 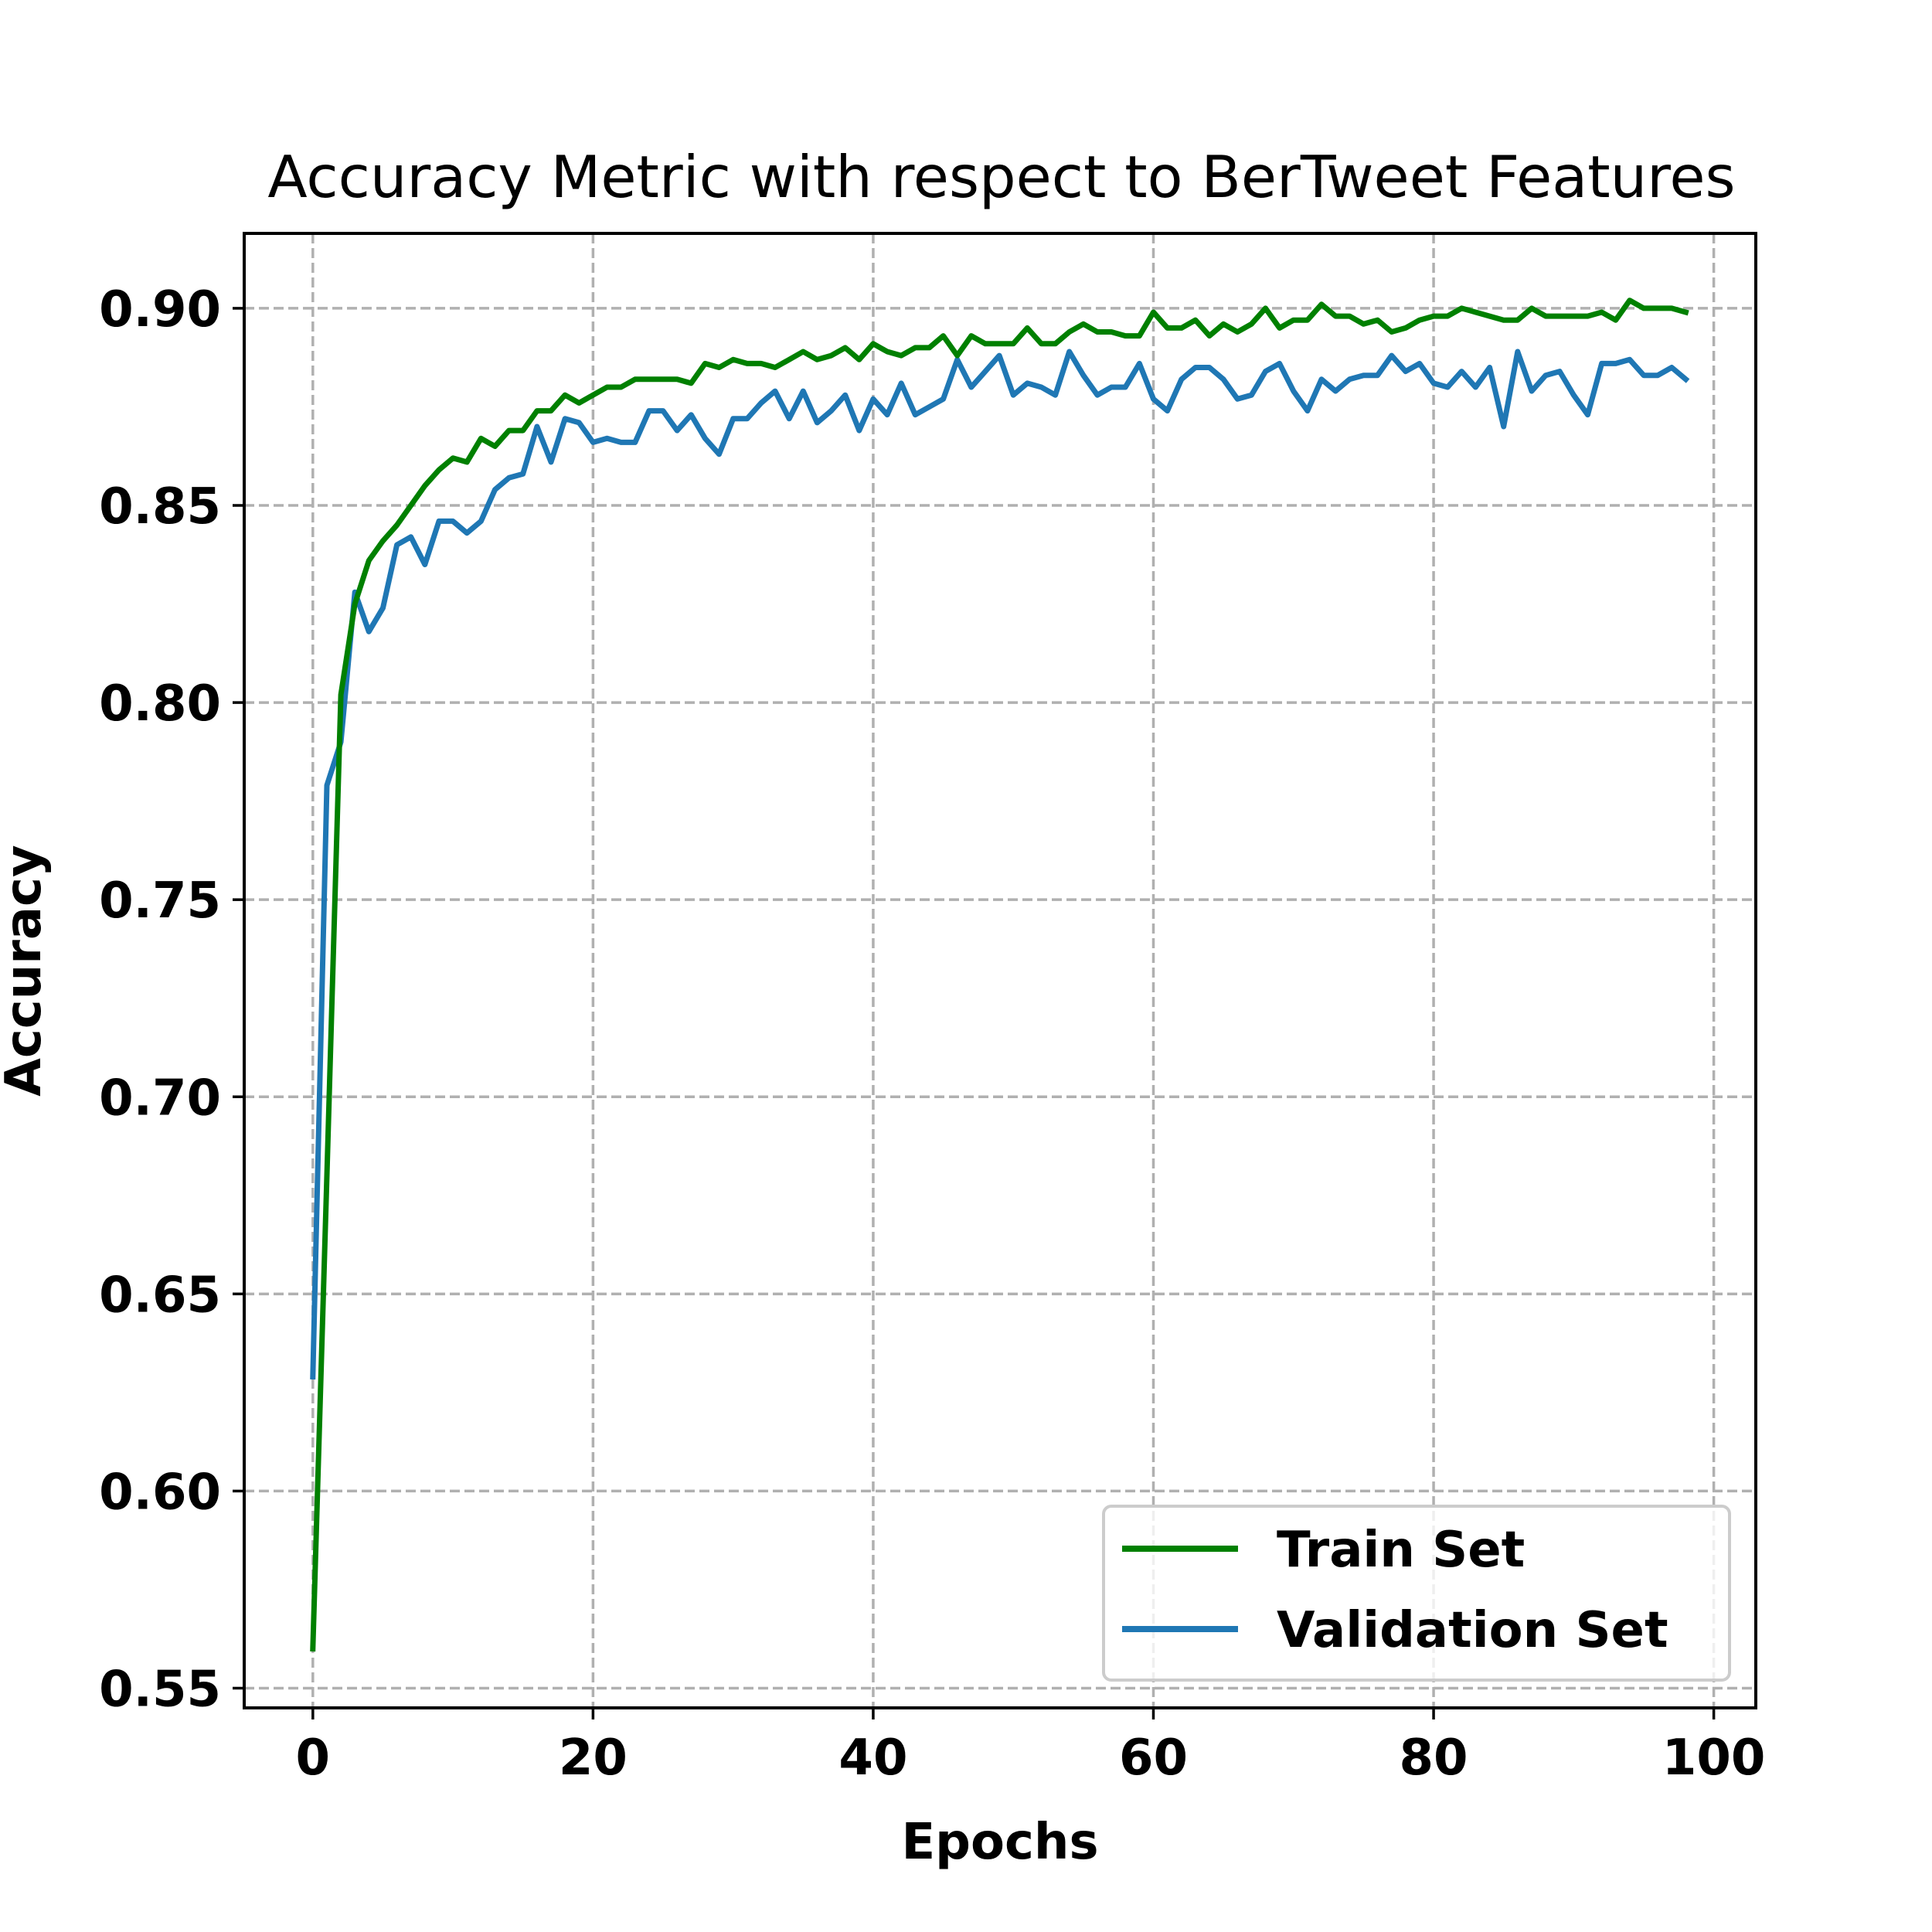 I want to click on y-axis-label: Accuracy, so click(x=27, y=971).